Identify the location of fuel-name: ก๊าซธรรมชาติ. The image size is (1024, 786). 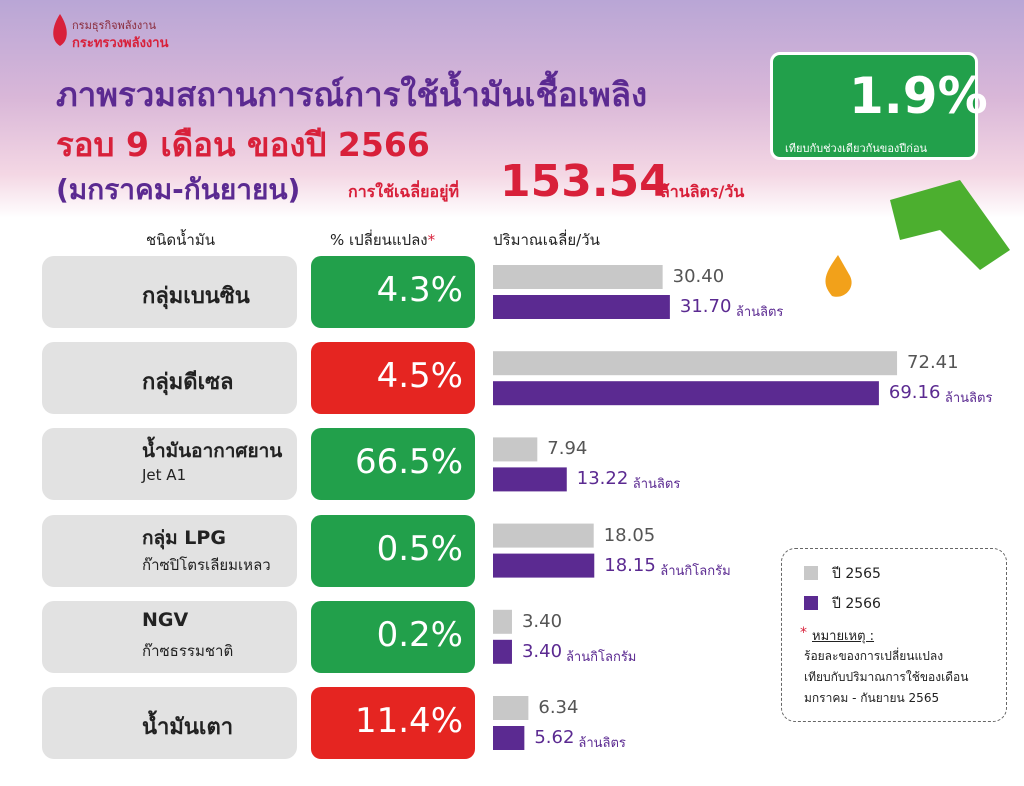
(188, 650).